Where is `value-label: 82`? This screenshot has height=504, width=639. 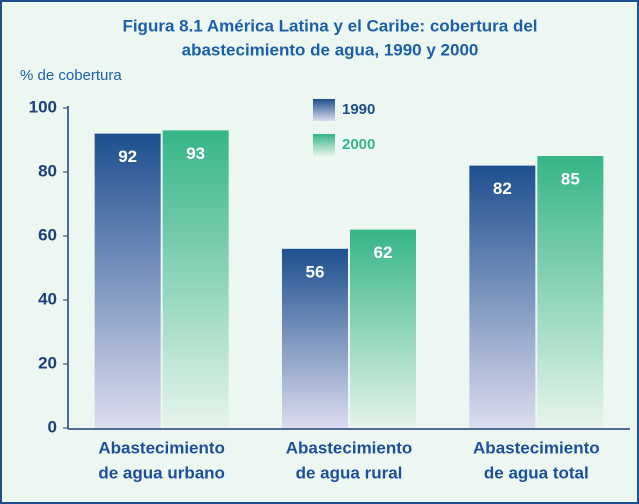 value-label: 82 is located at coordinates (502, 188).